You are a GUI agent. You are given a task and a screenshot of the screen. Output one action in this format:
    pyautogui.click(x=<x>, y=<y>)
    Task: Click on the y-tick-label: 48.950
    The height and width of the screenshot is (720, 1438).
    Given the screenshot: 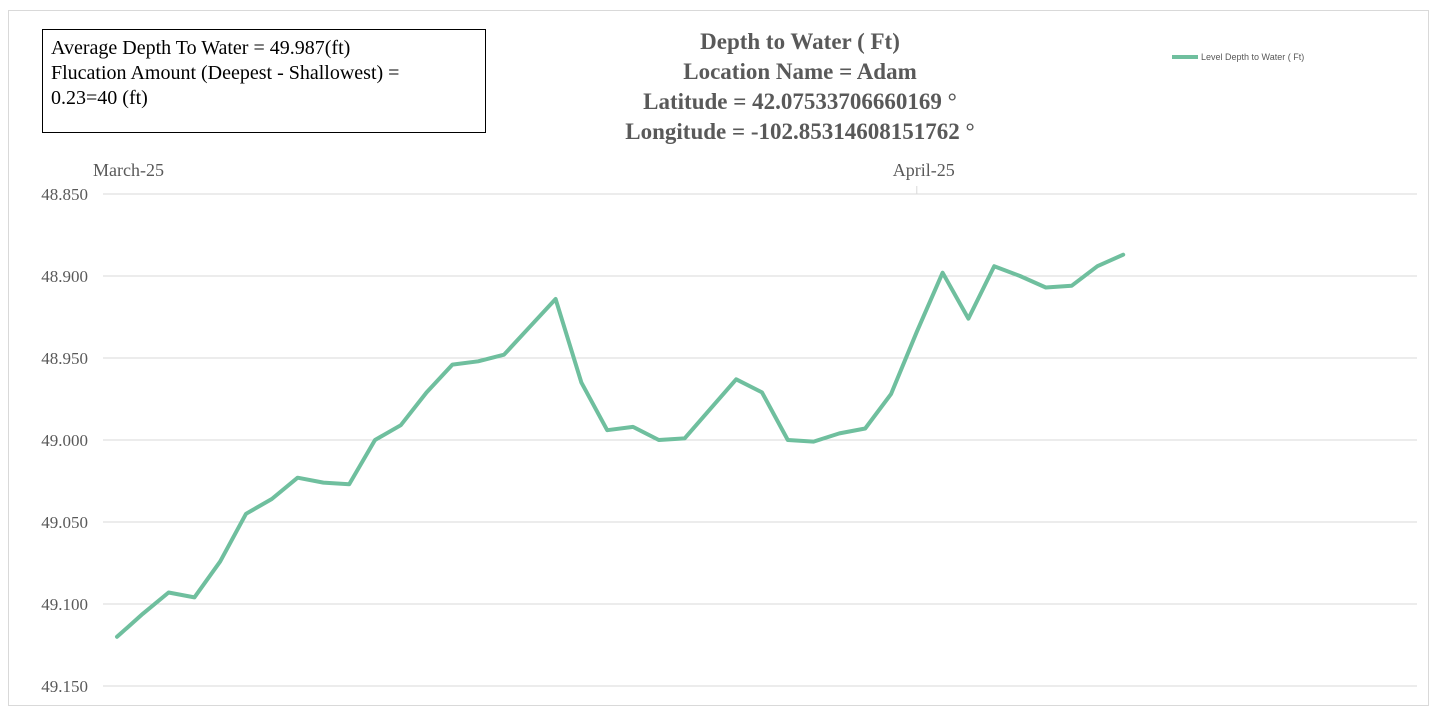 What is the action you would take?
    pyautogui.click(x=64, y=358)
    